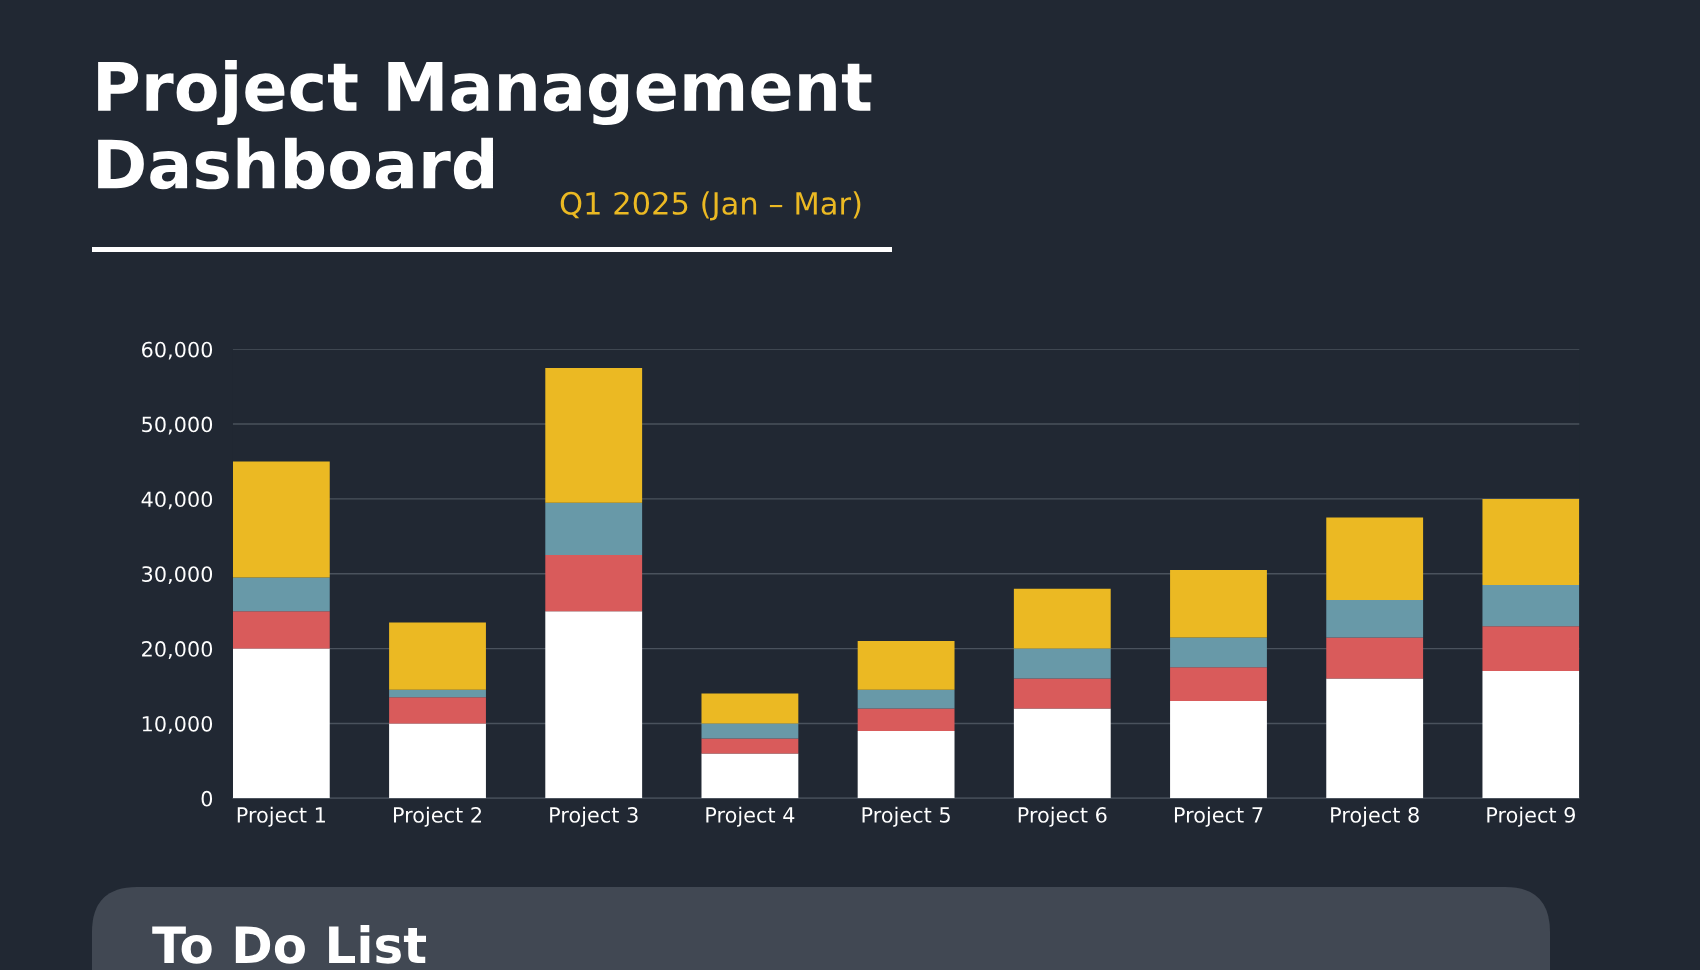 Image resolution: width=1700 pixels, height=970 pixels. I want to click on x-tick-label: Project 4, so click(750, 816).